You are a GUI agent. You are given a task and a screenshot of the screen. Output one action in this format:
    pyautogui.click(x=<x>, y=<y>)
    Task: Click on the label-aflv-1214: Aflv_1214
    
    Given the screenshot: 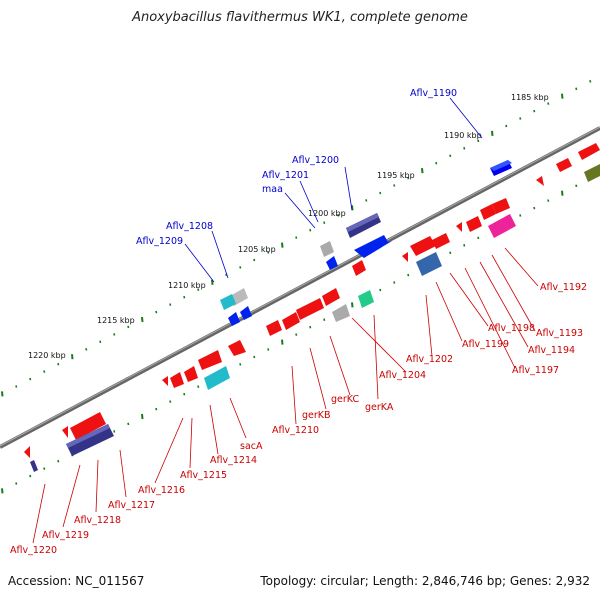 What is the action you would take?
    pyautogui.click(x=233, y=460)
    